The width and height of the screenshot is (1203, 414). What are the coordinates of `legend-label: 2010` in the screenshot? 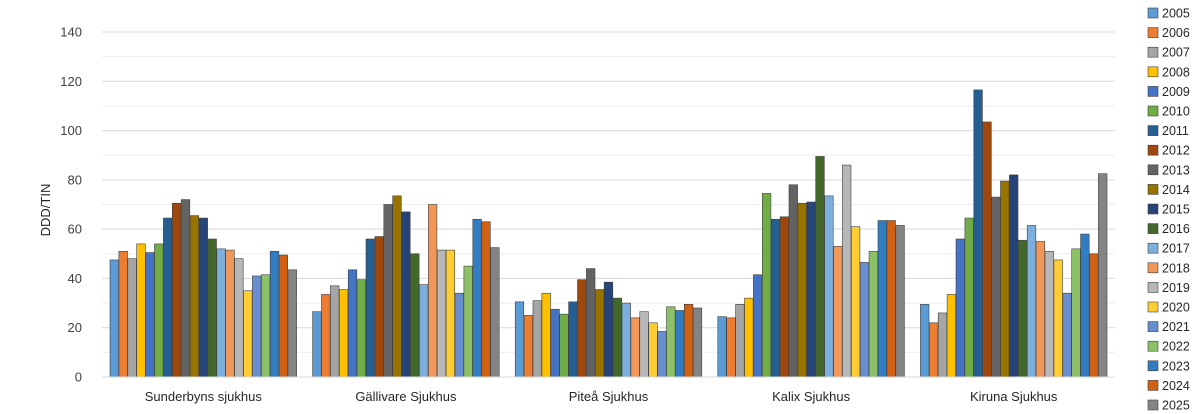 It's located at (1176, 112).